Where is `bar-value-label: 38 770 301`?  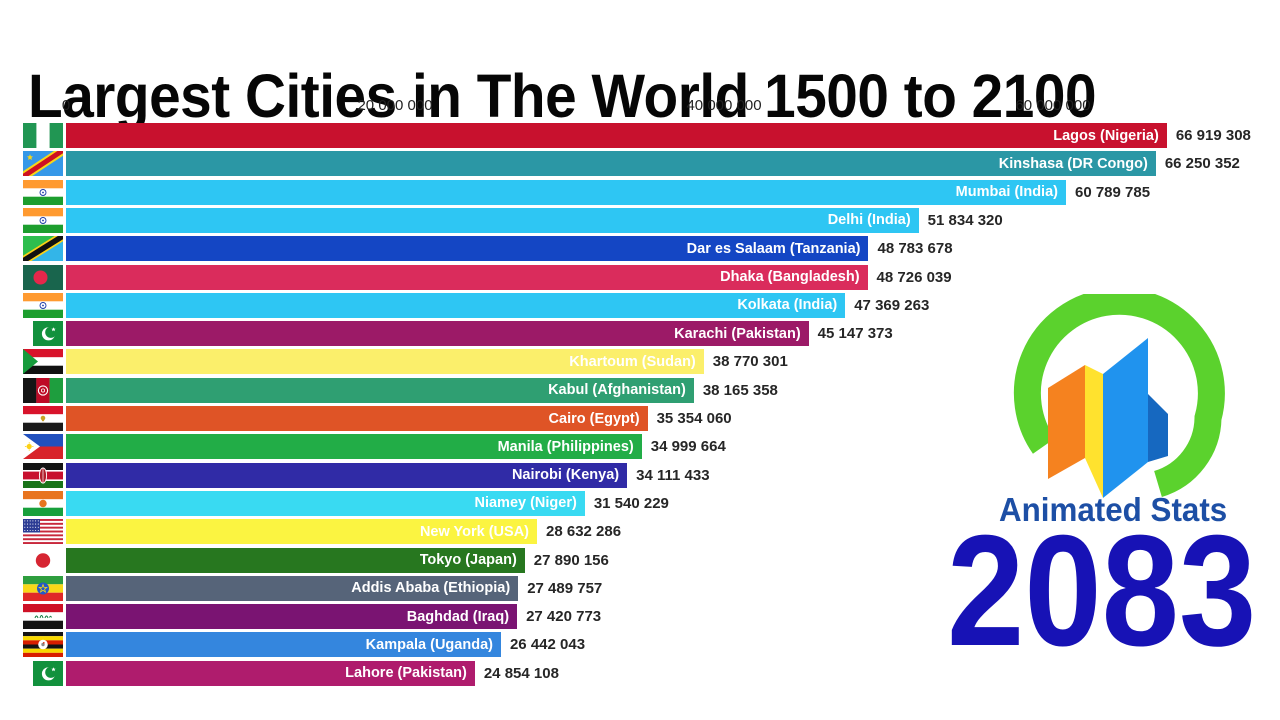
bar-value-label: 38 770 301 is located at coordinates (750, 362).